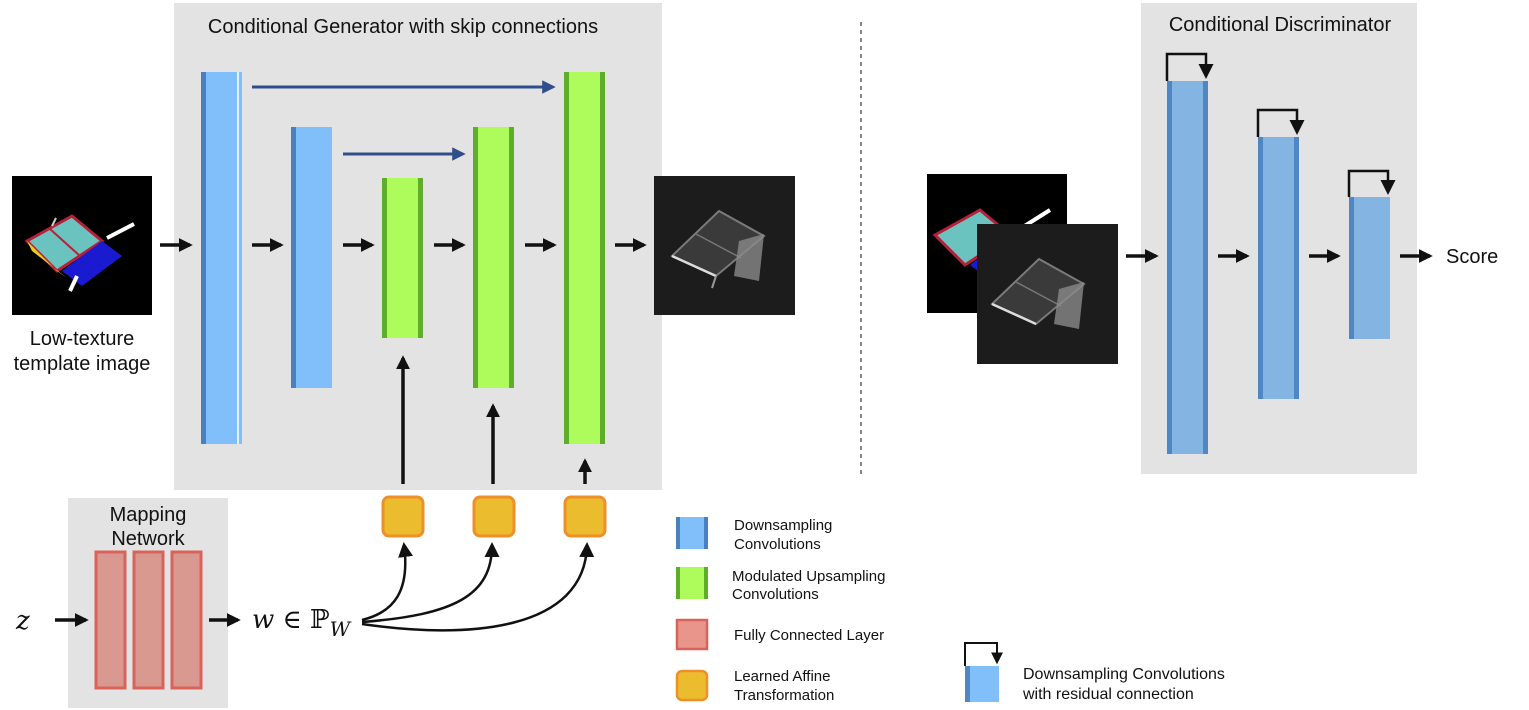 The height and width of the screenshot is (710, 1529). I want to click on w-set-symbol: ∈ ℙ, so click(301, 620).